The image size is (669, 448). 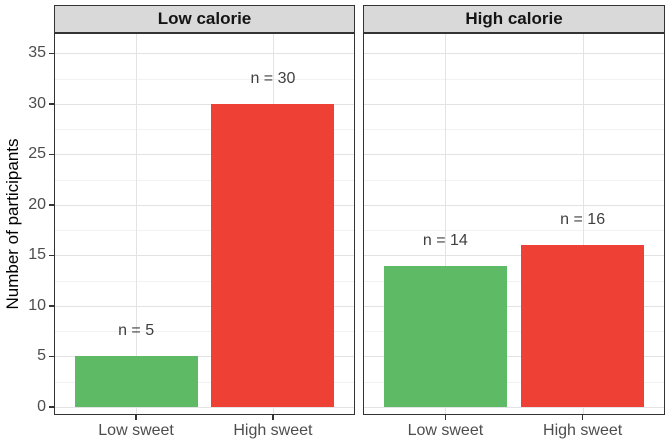 I want to click on bar-low-calorie-high-sweet, so click(x=273, y=255).